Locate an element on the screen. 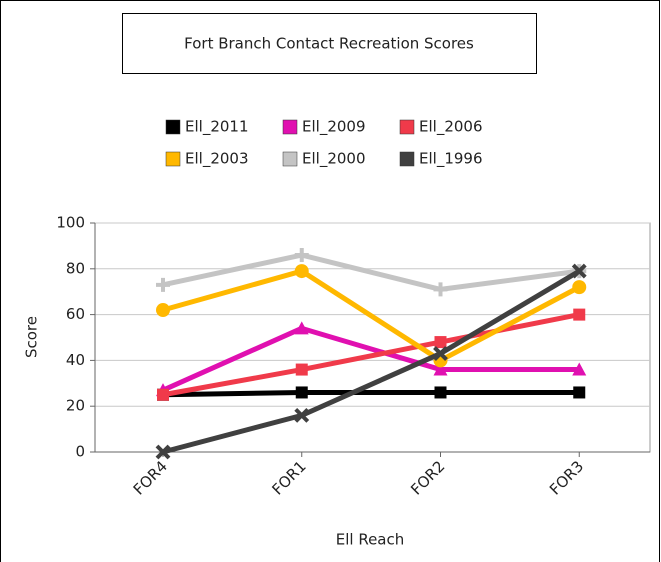  y-tick-label: 20 is located at coordinates (75, 406).